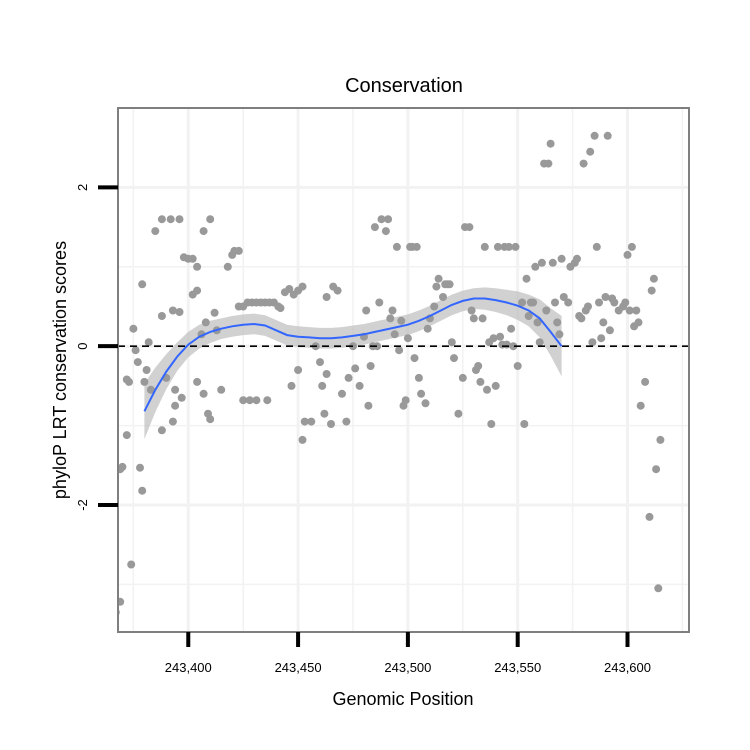  Describe the element at coordinates (627, 667) in the screenshot. I see `x-tick-label: 243,600` at that location.